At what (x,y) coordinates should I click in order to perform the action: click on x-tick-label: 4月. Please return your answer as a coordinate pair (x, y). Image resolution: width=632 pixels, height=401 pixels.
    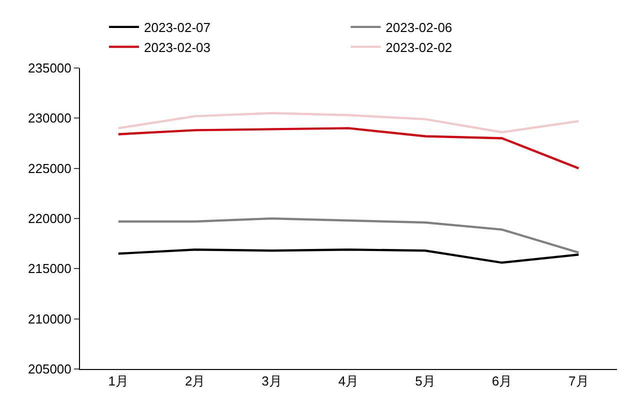
    Looking at the image, I should click on (348, 381).